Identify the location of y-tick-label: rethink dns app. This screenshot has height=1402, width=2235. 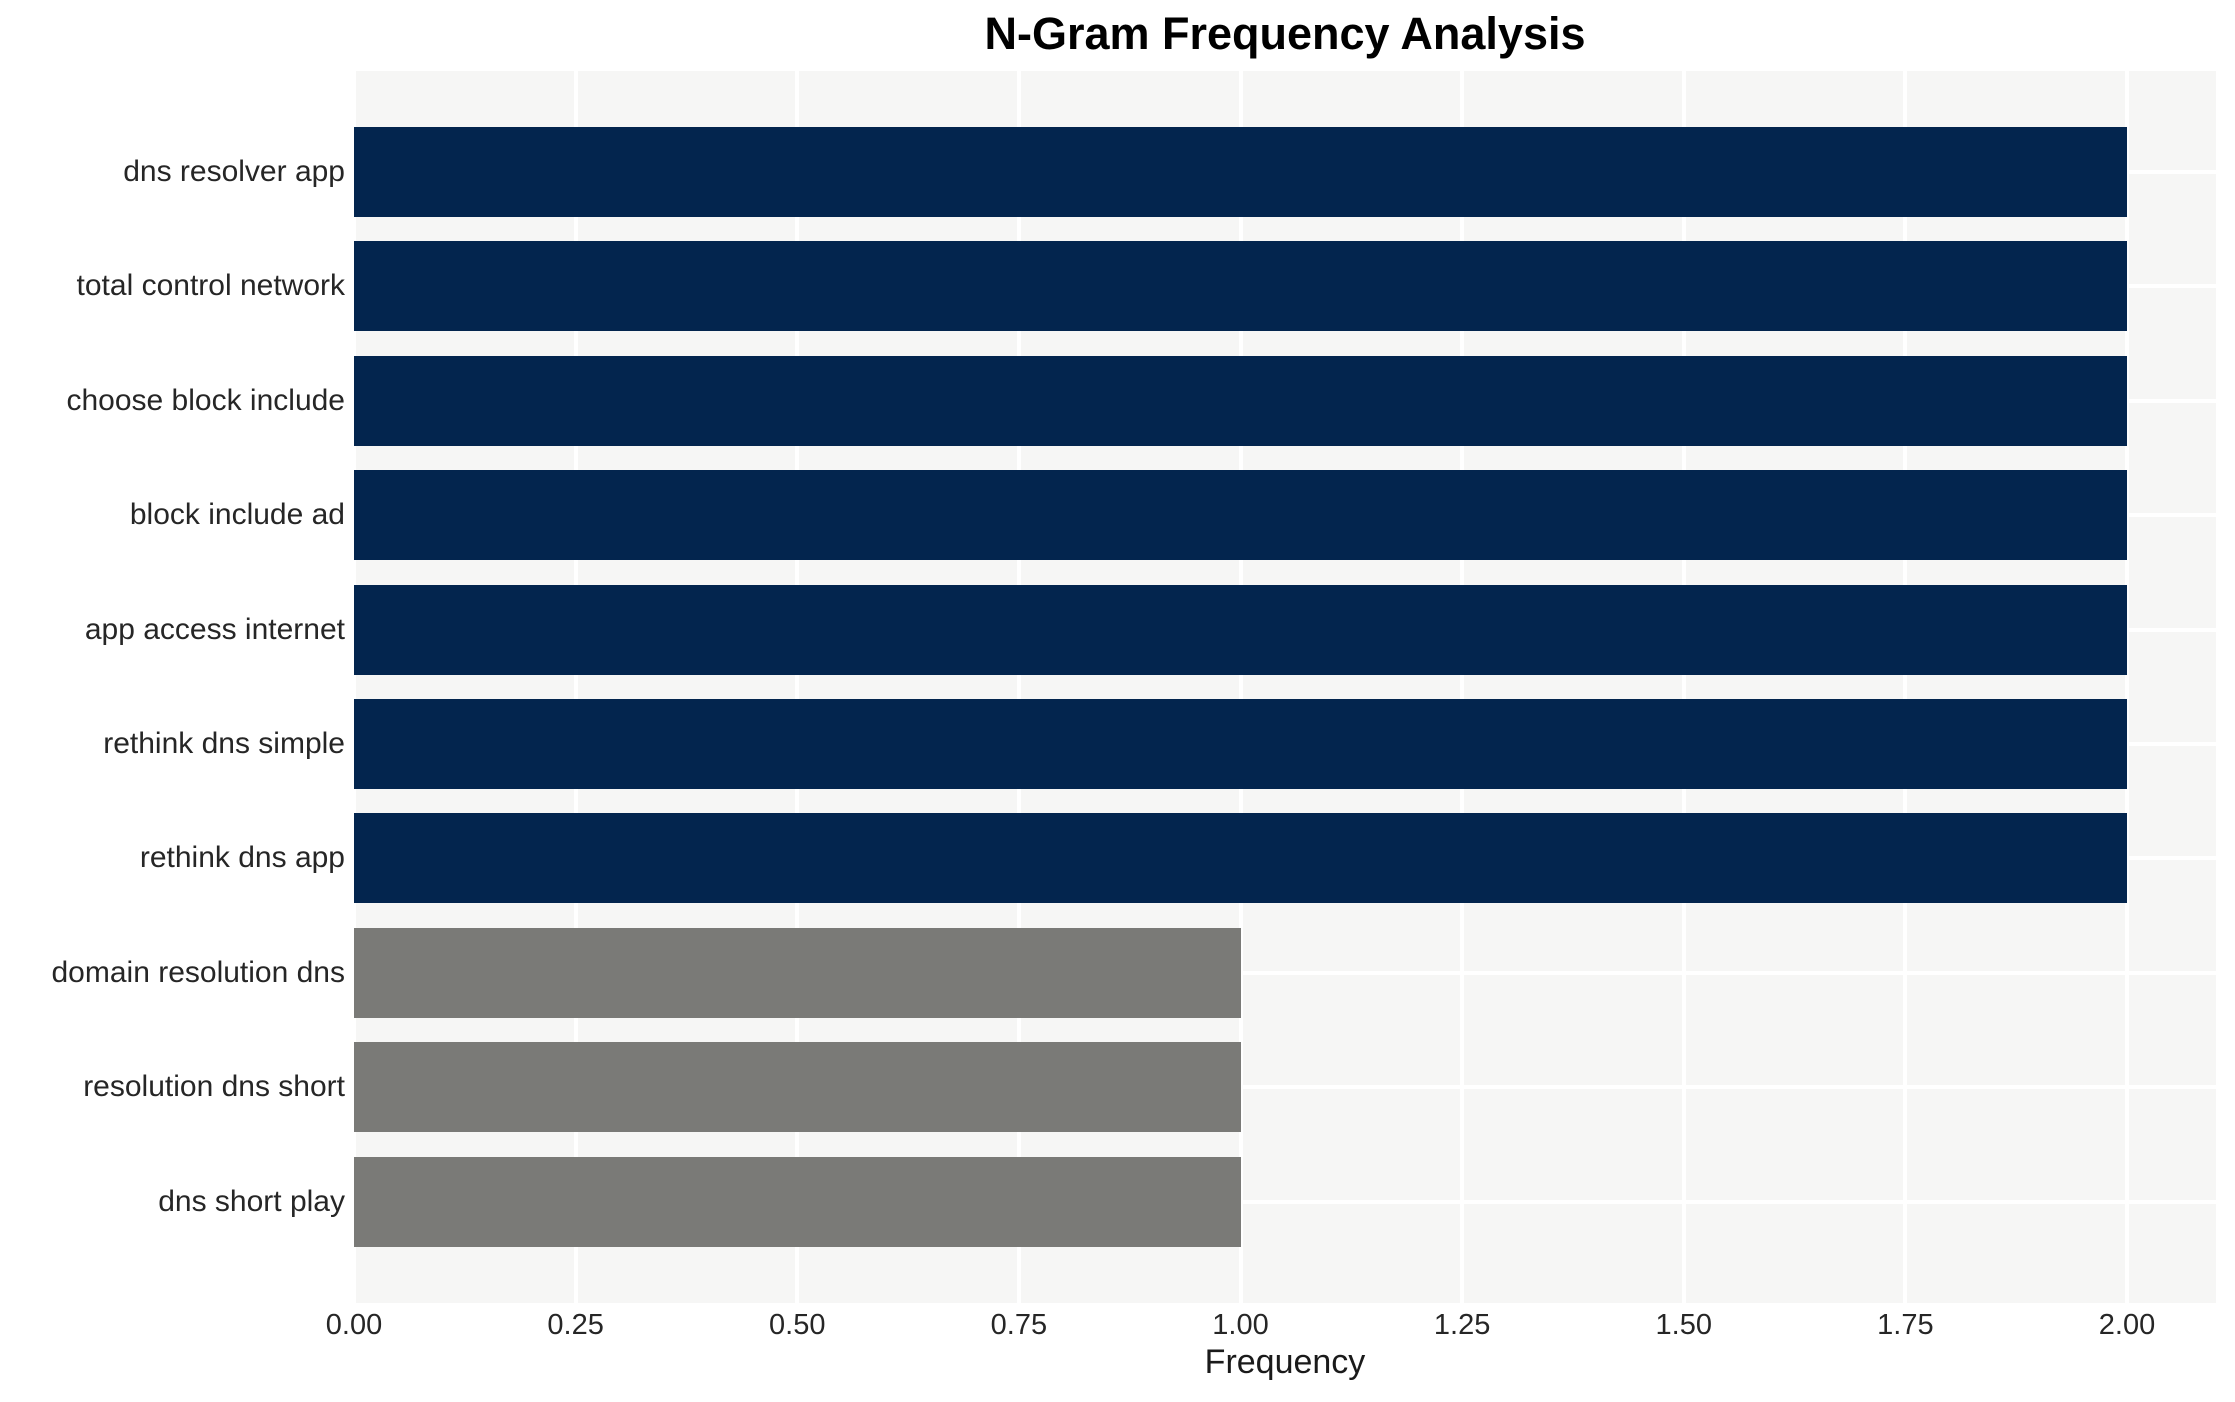
(242, 858).